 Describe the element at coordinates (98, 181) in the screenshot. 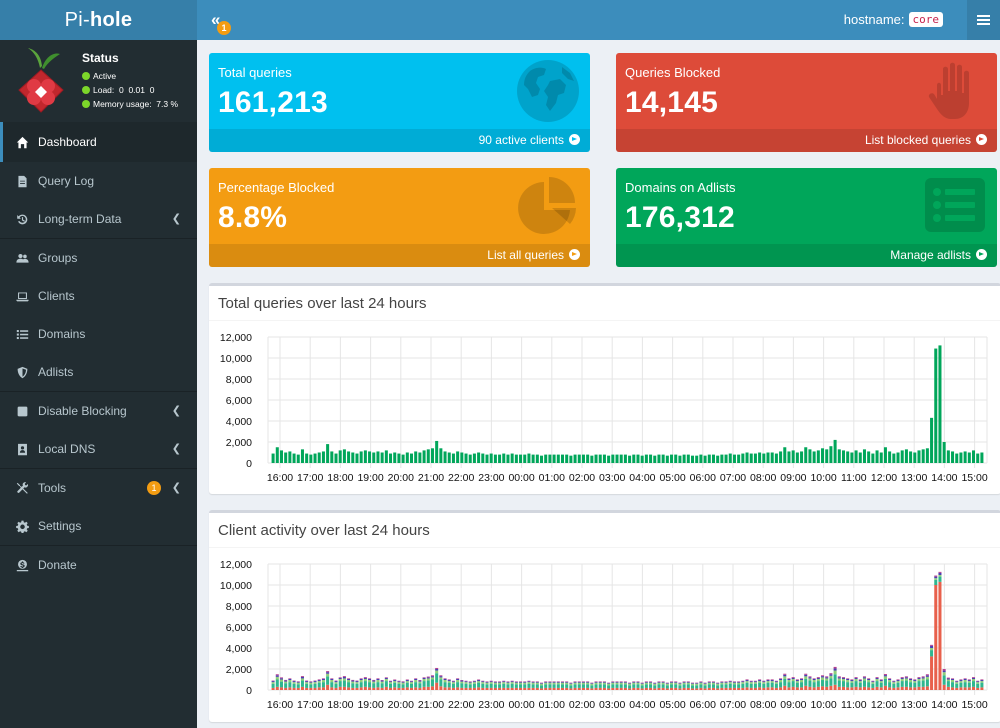

I see `sidebar-item-query-log: Query Log` at that location.